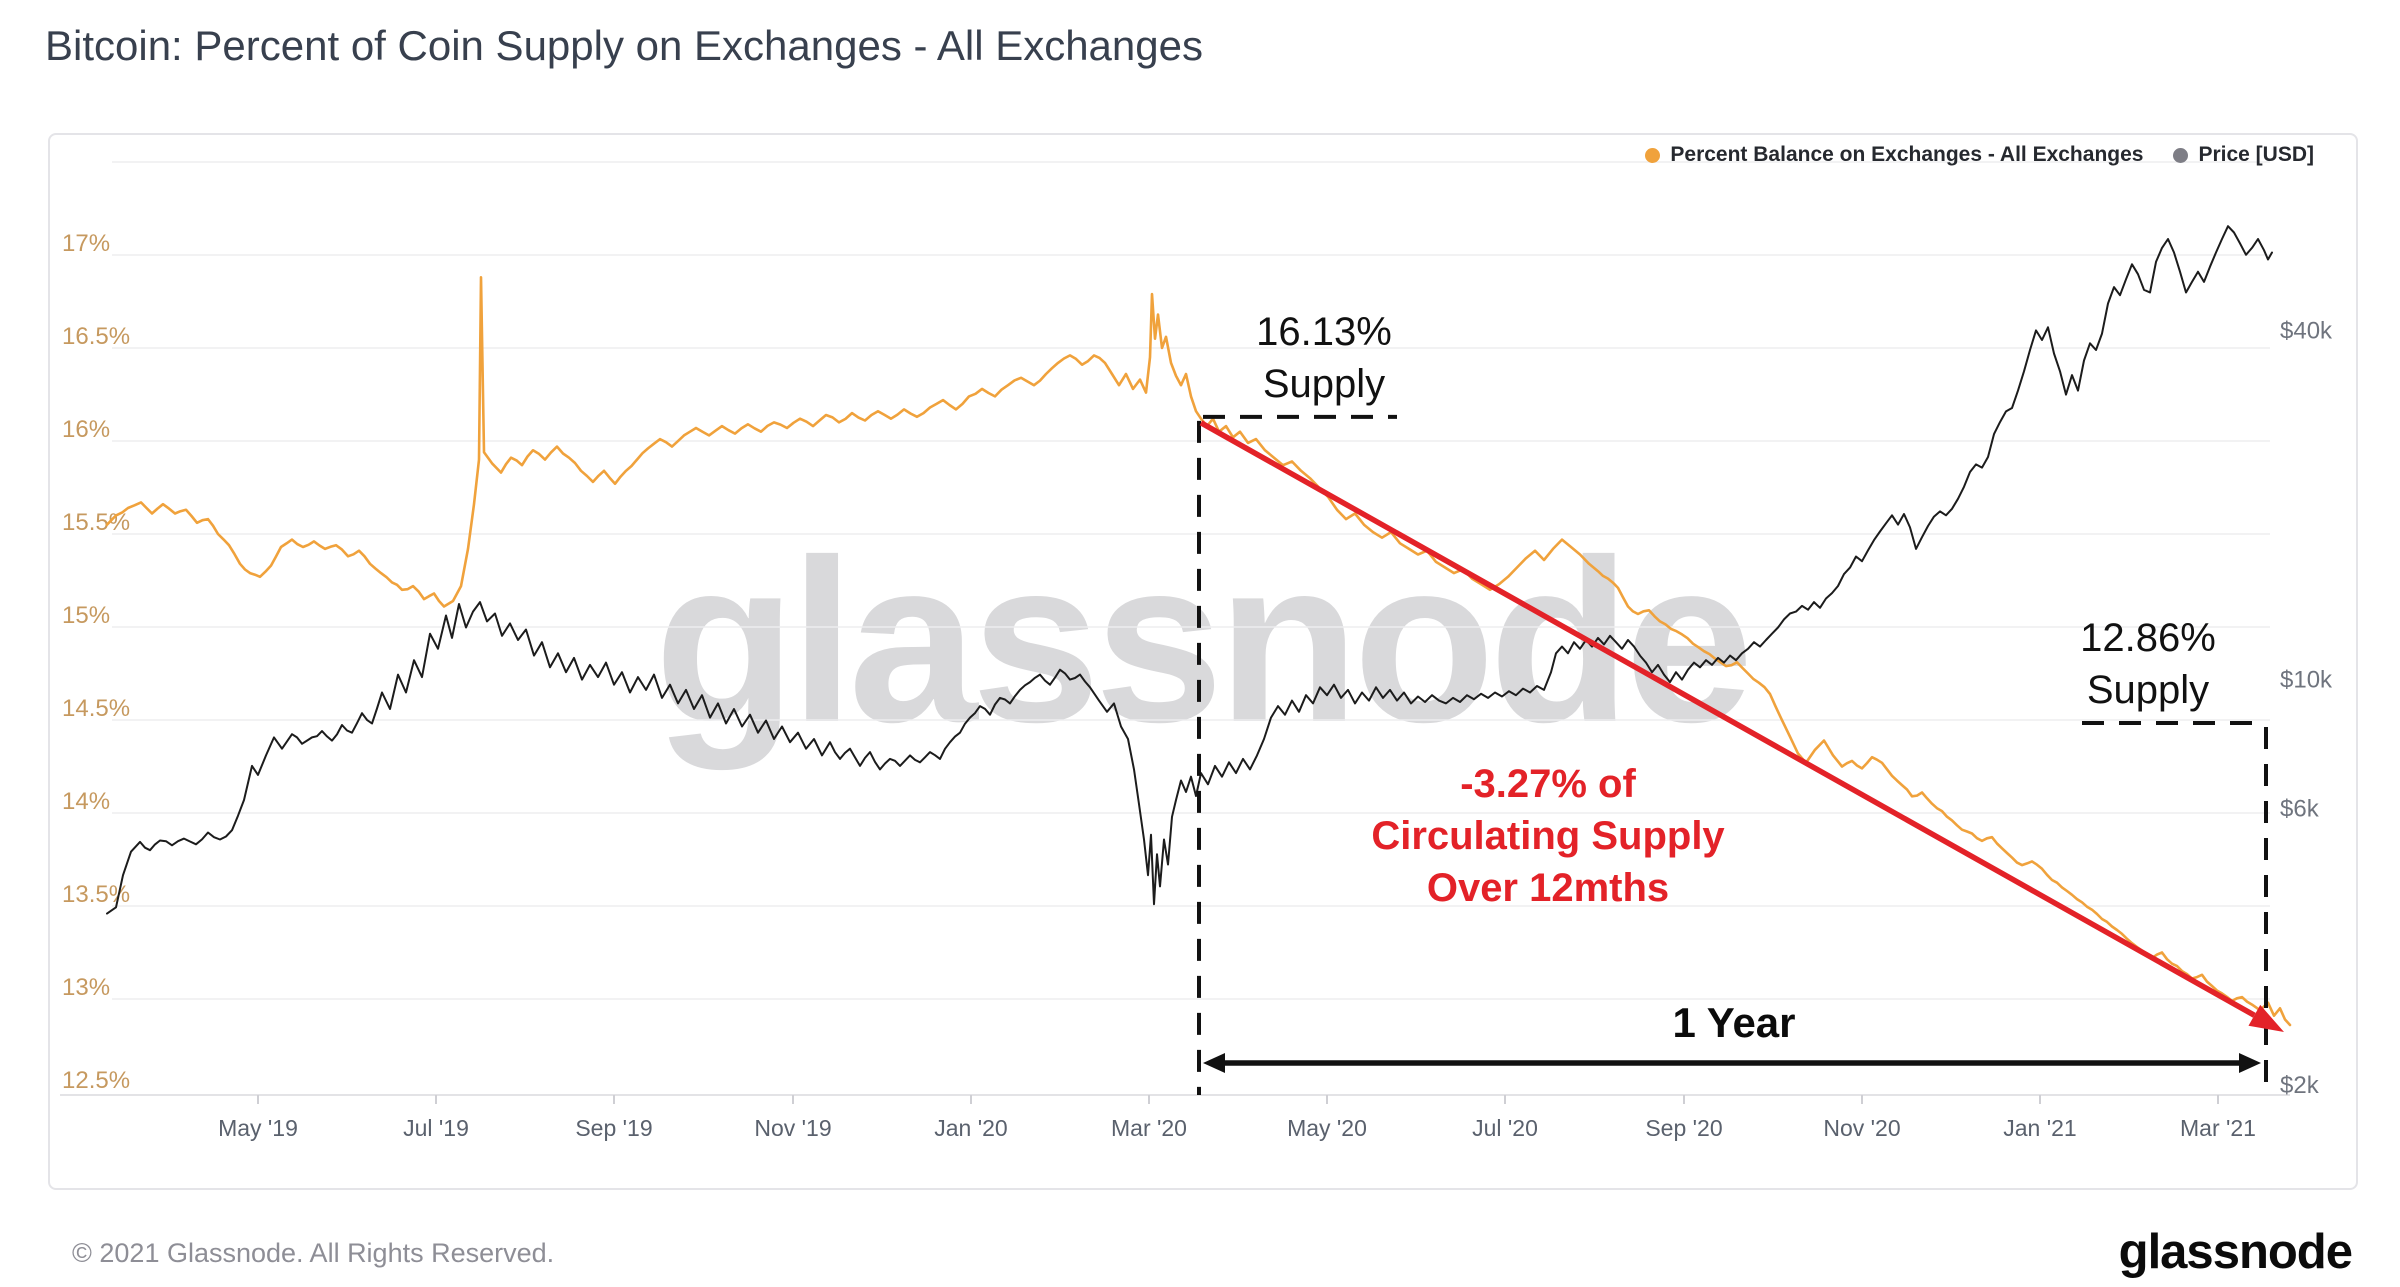  Describe the element at coordinates (96, 336) in the screenshot. I see `y-axis-left-tick-label: 16.5%` at that location.